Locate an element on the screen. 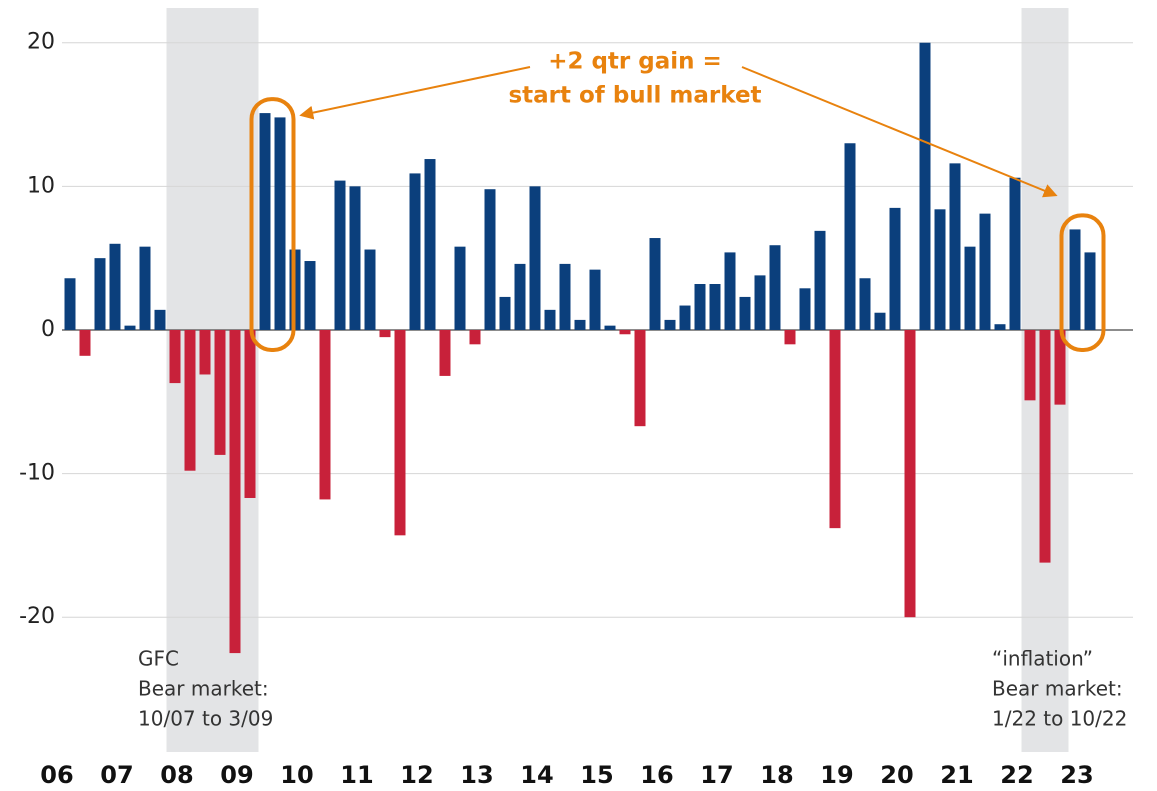  x-tick-label: 07 is located at coordinates (116, 775).